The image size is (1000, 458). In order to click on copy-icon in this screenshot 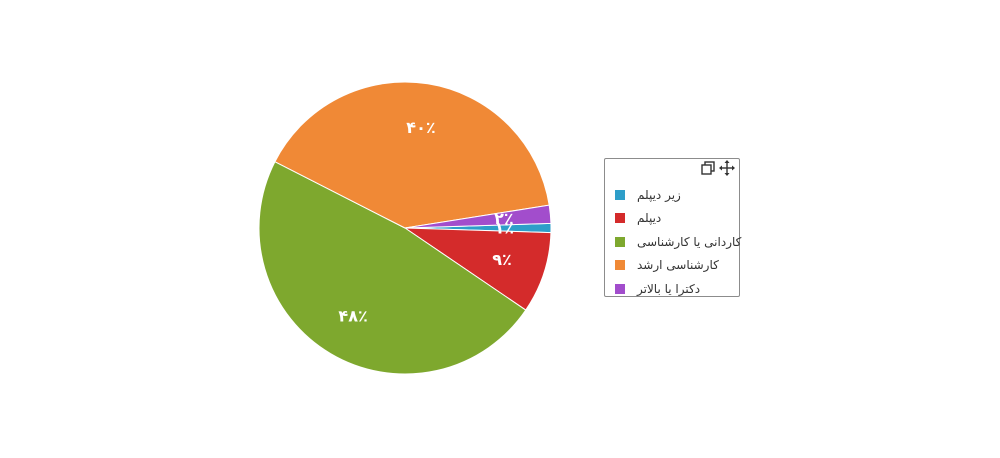, I will do `click(708, 168)`.